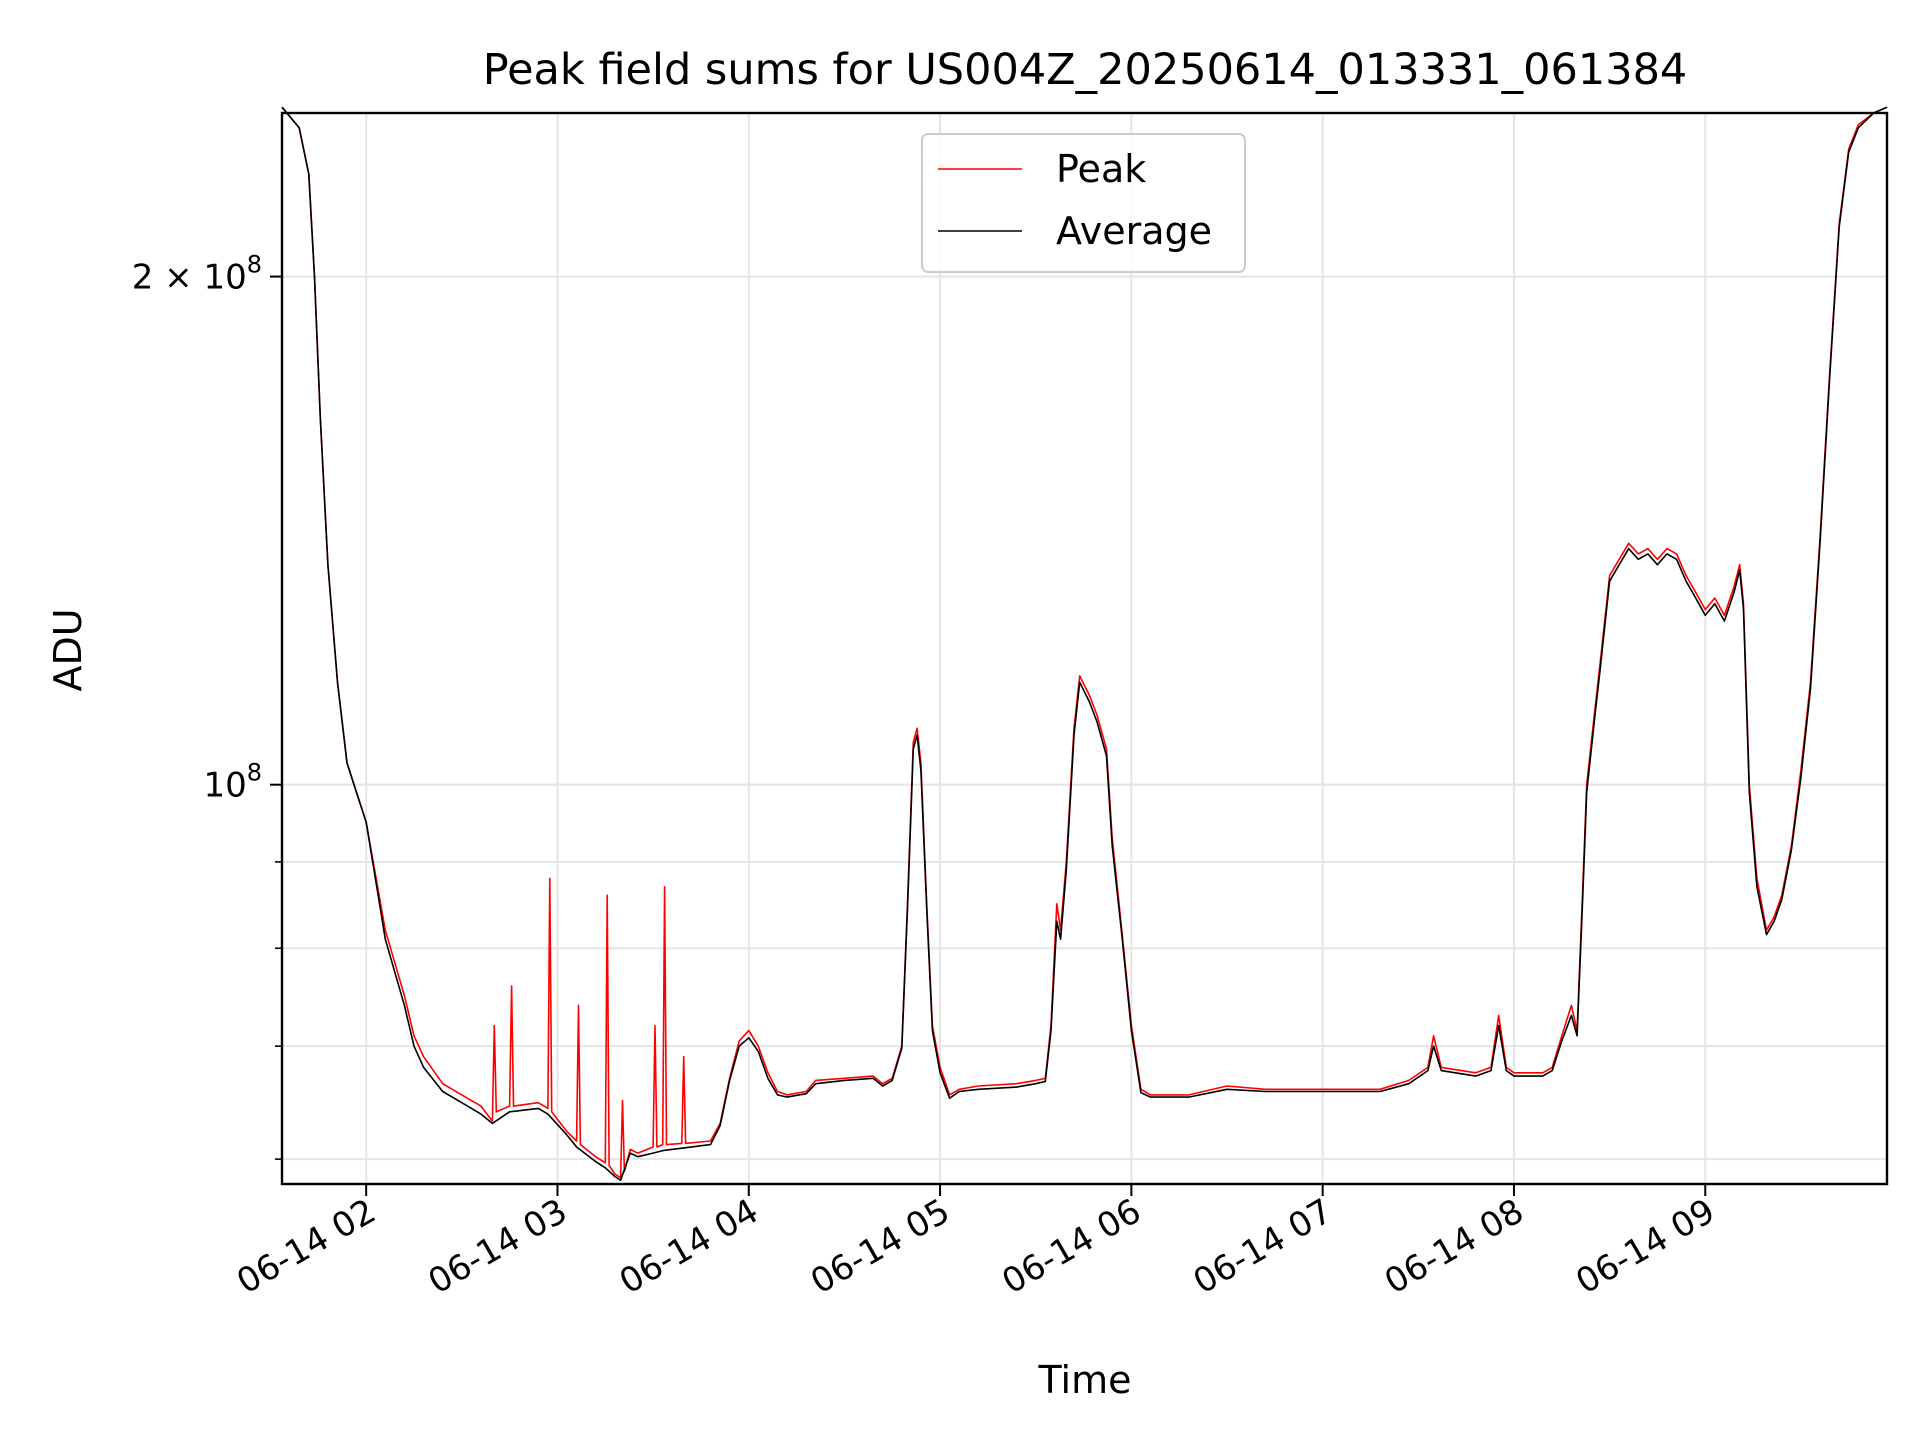 The image size is (1920, 1440). I want to click on x-axis-label: Time, so click(1085, 1380).